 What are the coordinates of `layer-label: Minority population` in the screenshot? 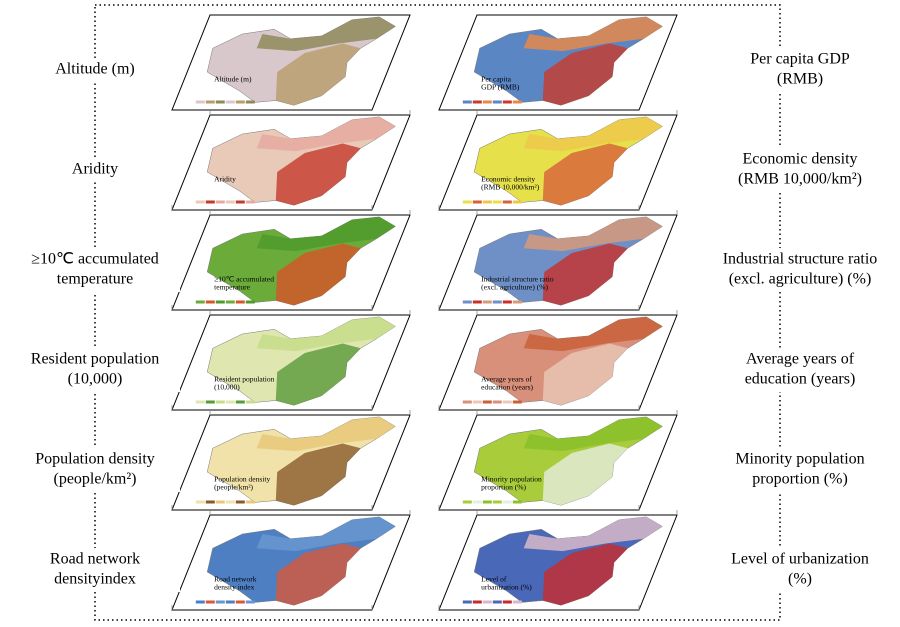 It's located at (799, 459).